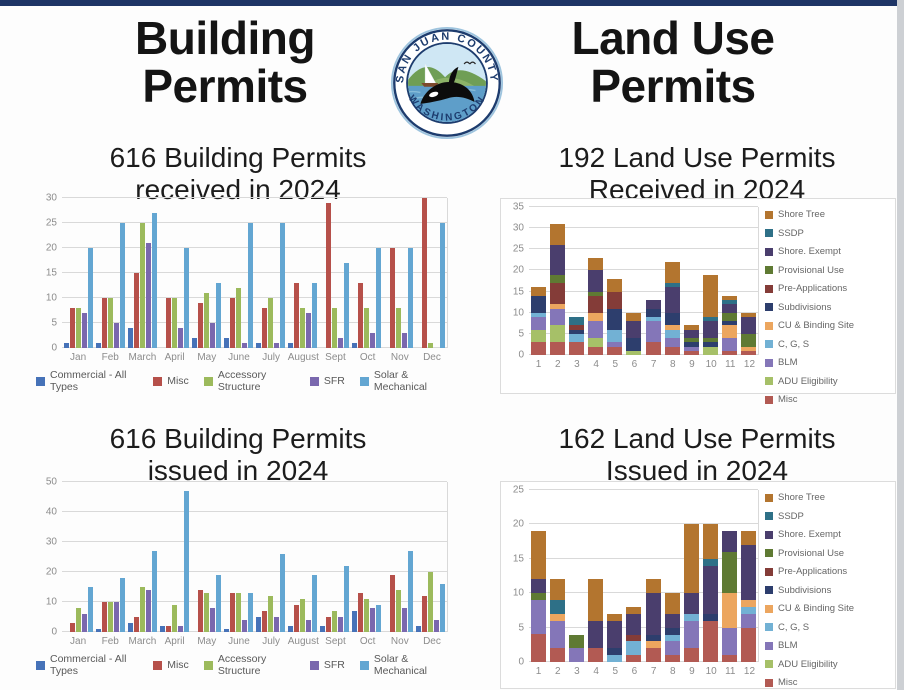  What do you see at coordinates (829, 590) in the screenshot?
I see `legend-item: Subdivisions` at bounding box center [829, 590].